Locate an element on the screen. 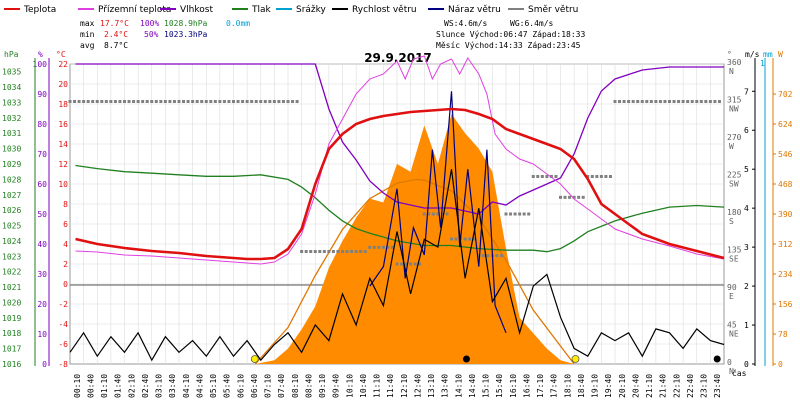 This screenshot has height=400, width=800. direction-tick-degrees: 90 is located at coordinates (732, 287).